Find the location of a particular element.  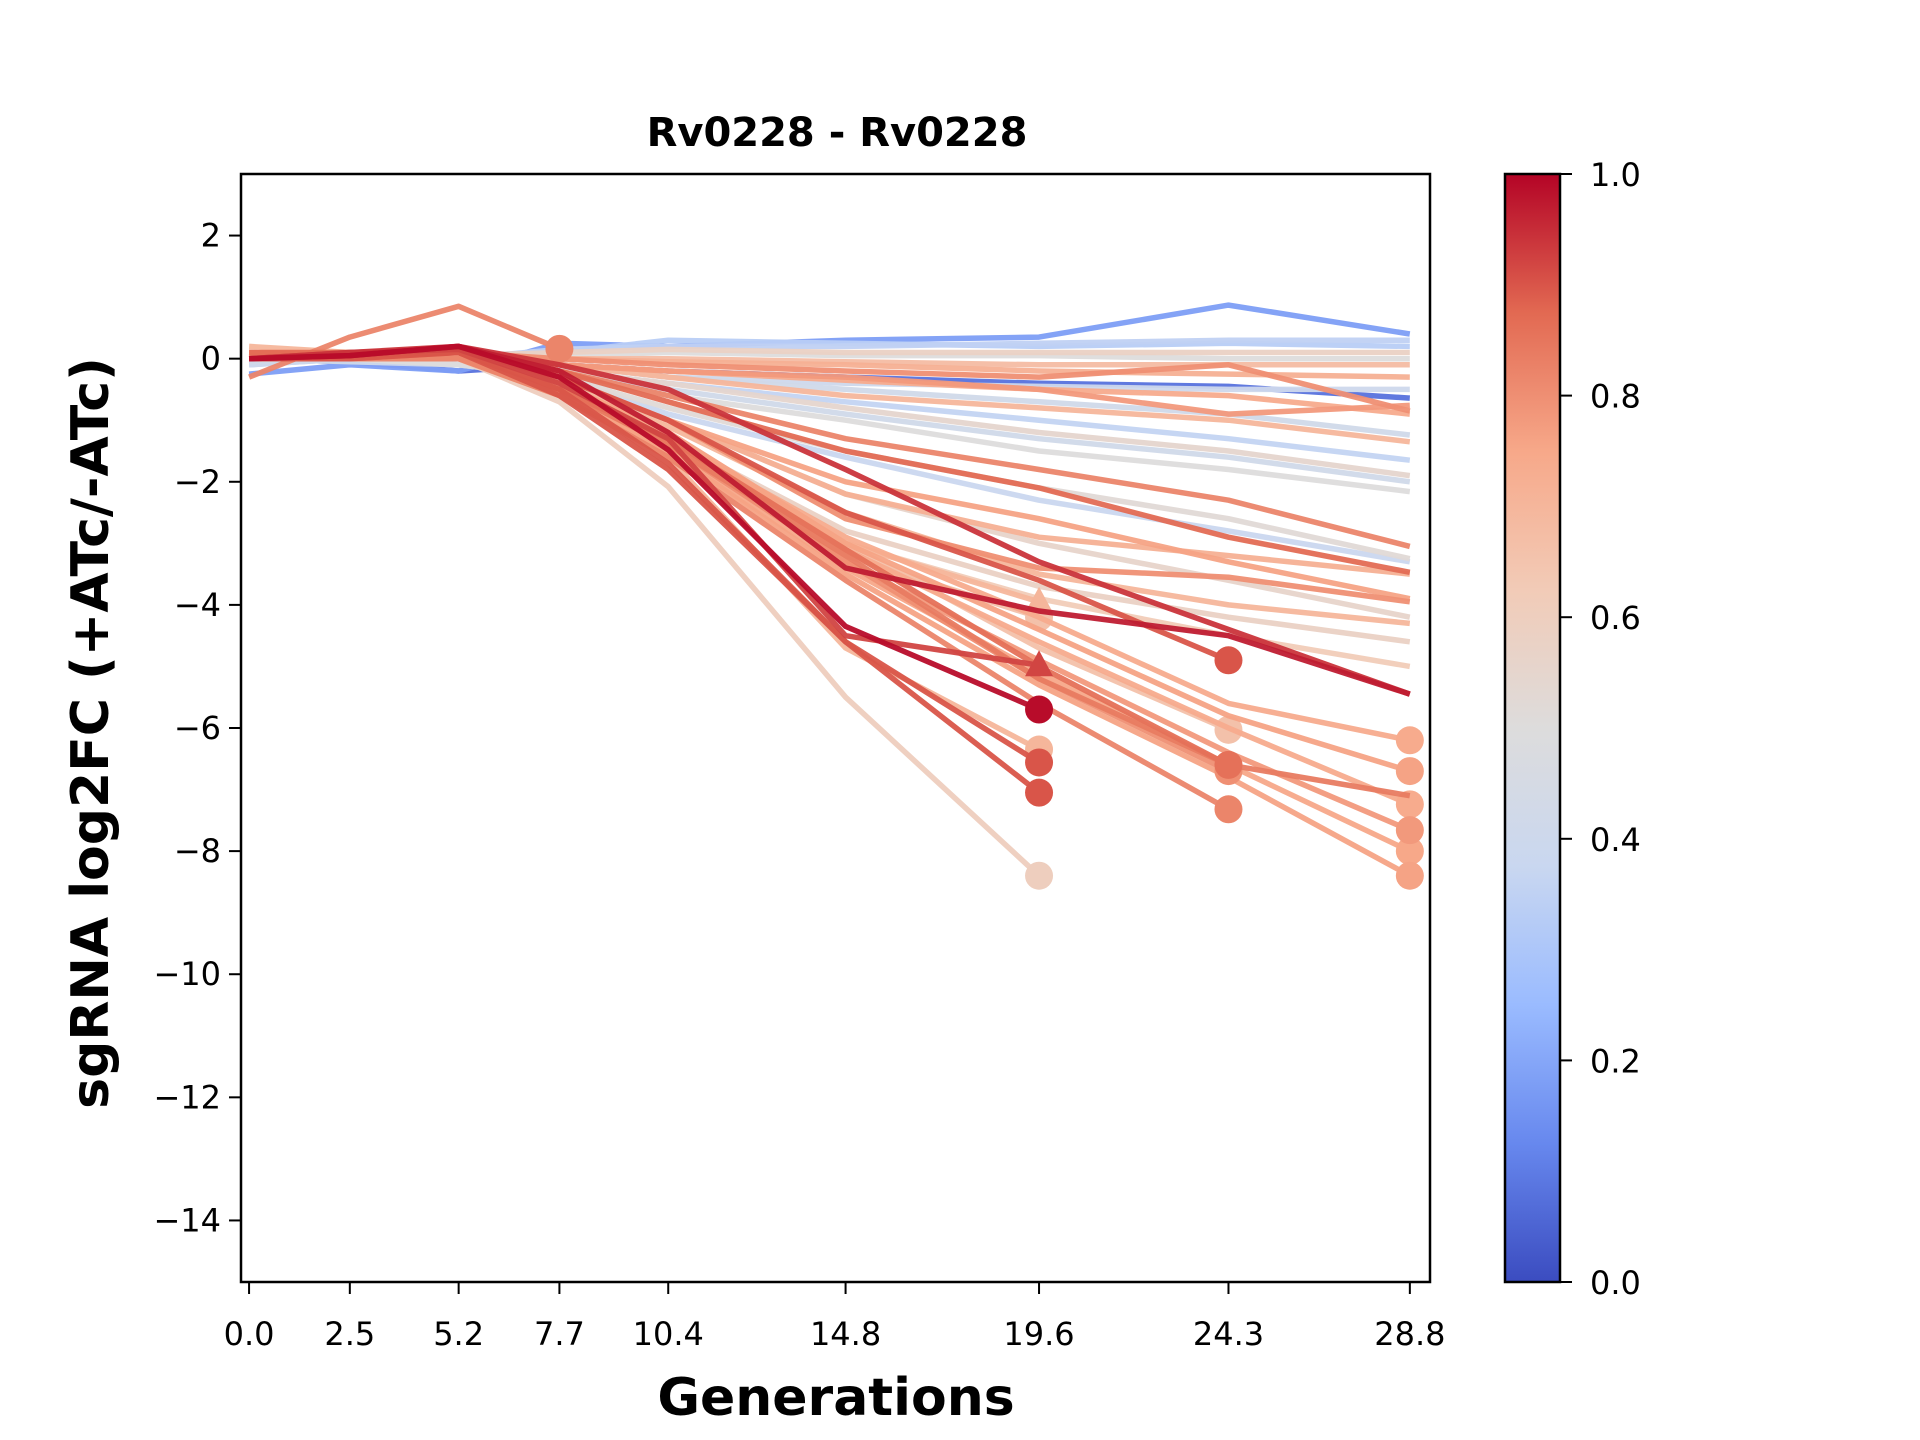

x-tick-label: 19.6 is located at coordinates (1038, 1334).